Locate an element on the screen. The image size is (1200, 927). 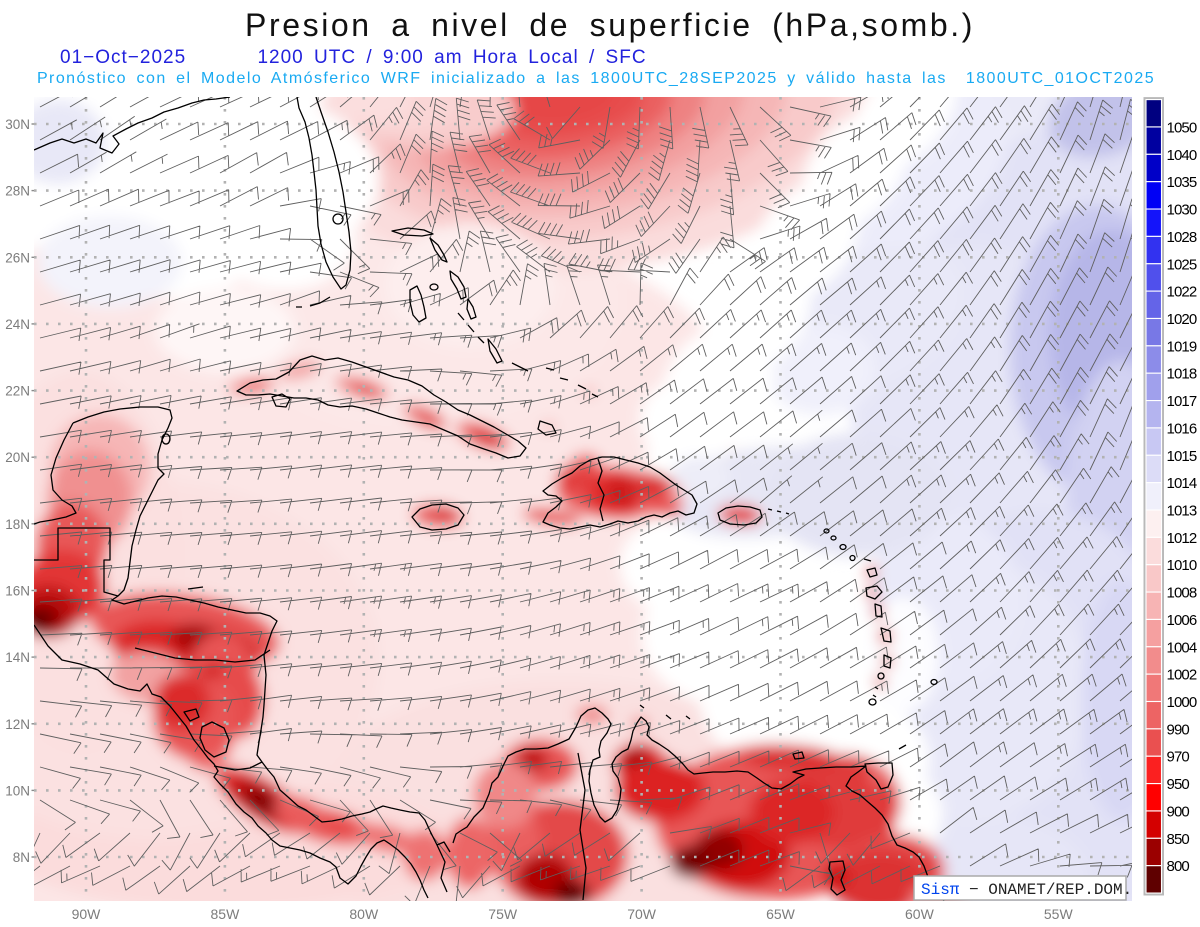
svg-text: 16N is located at coordinates (17, 591).